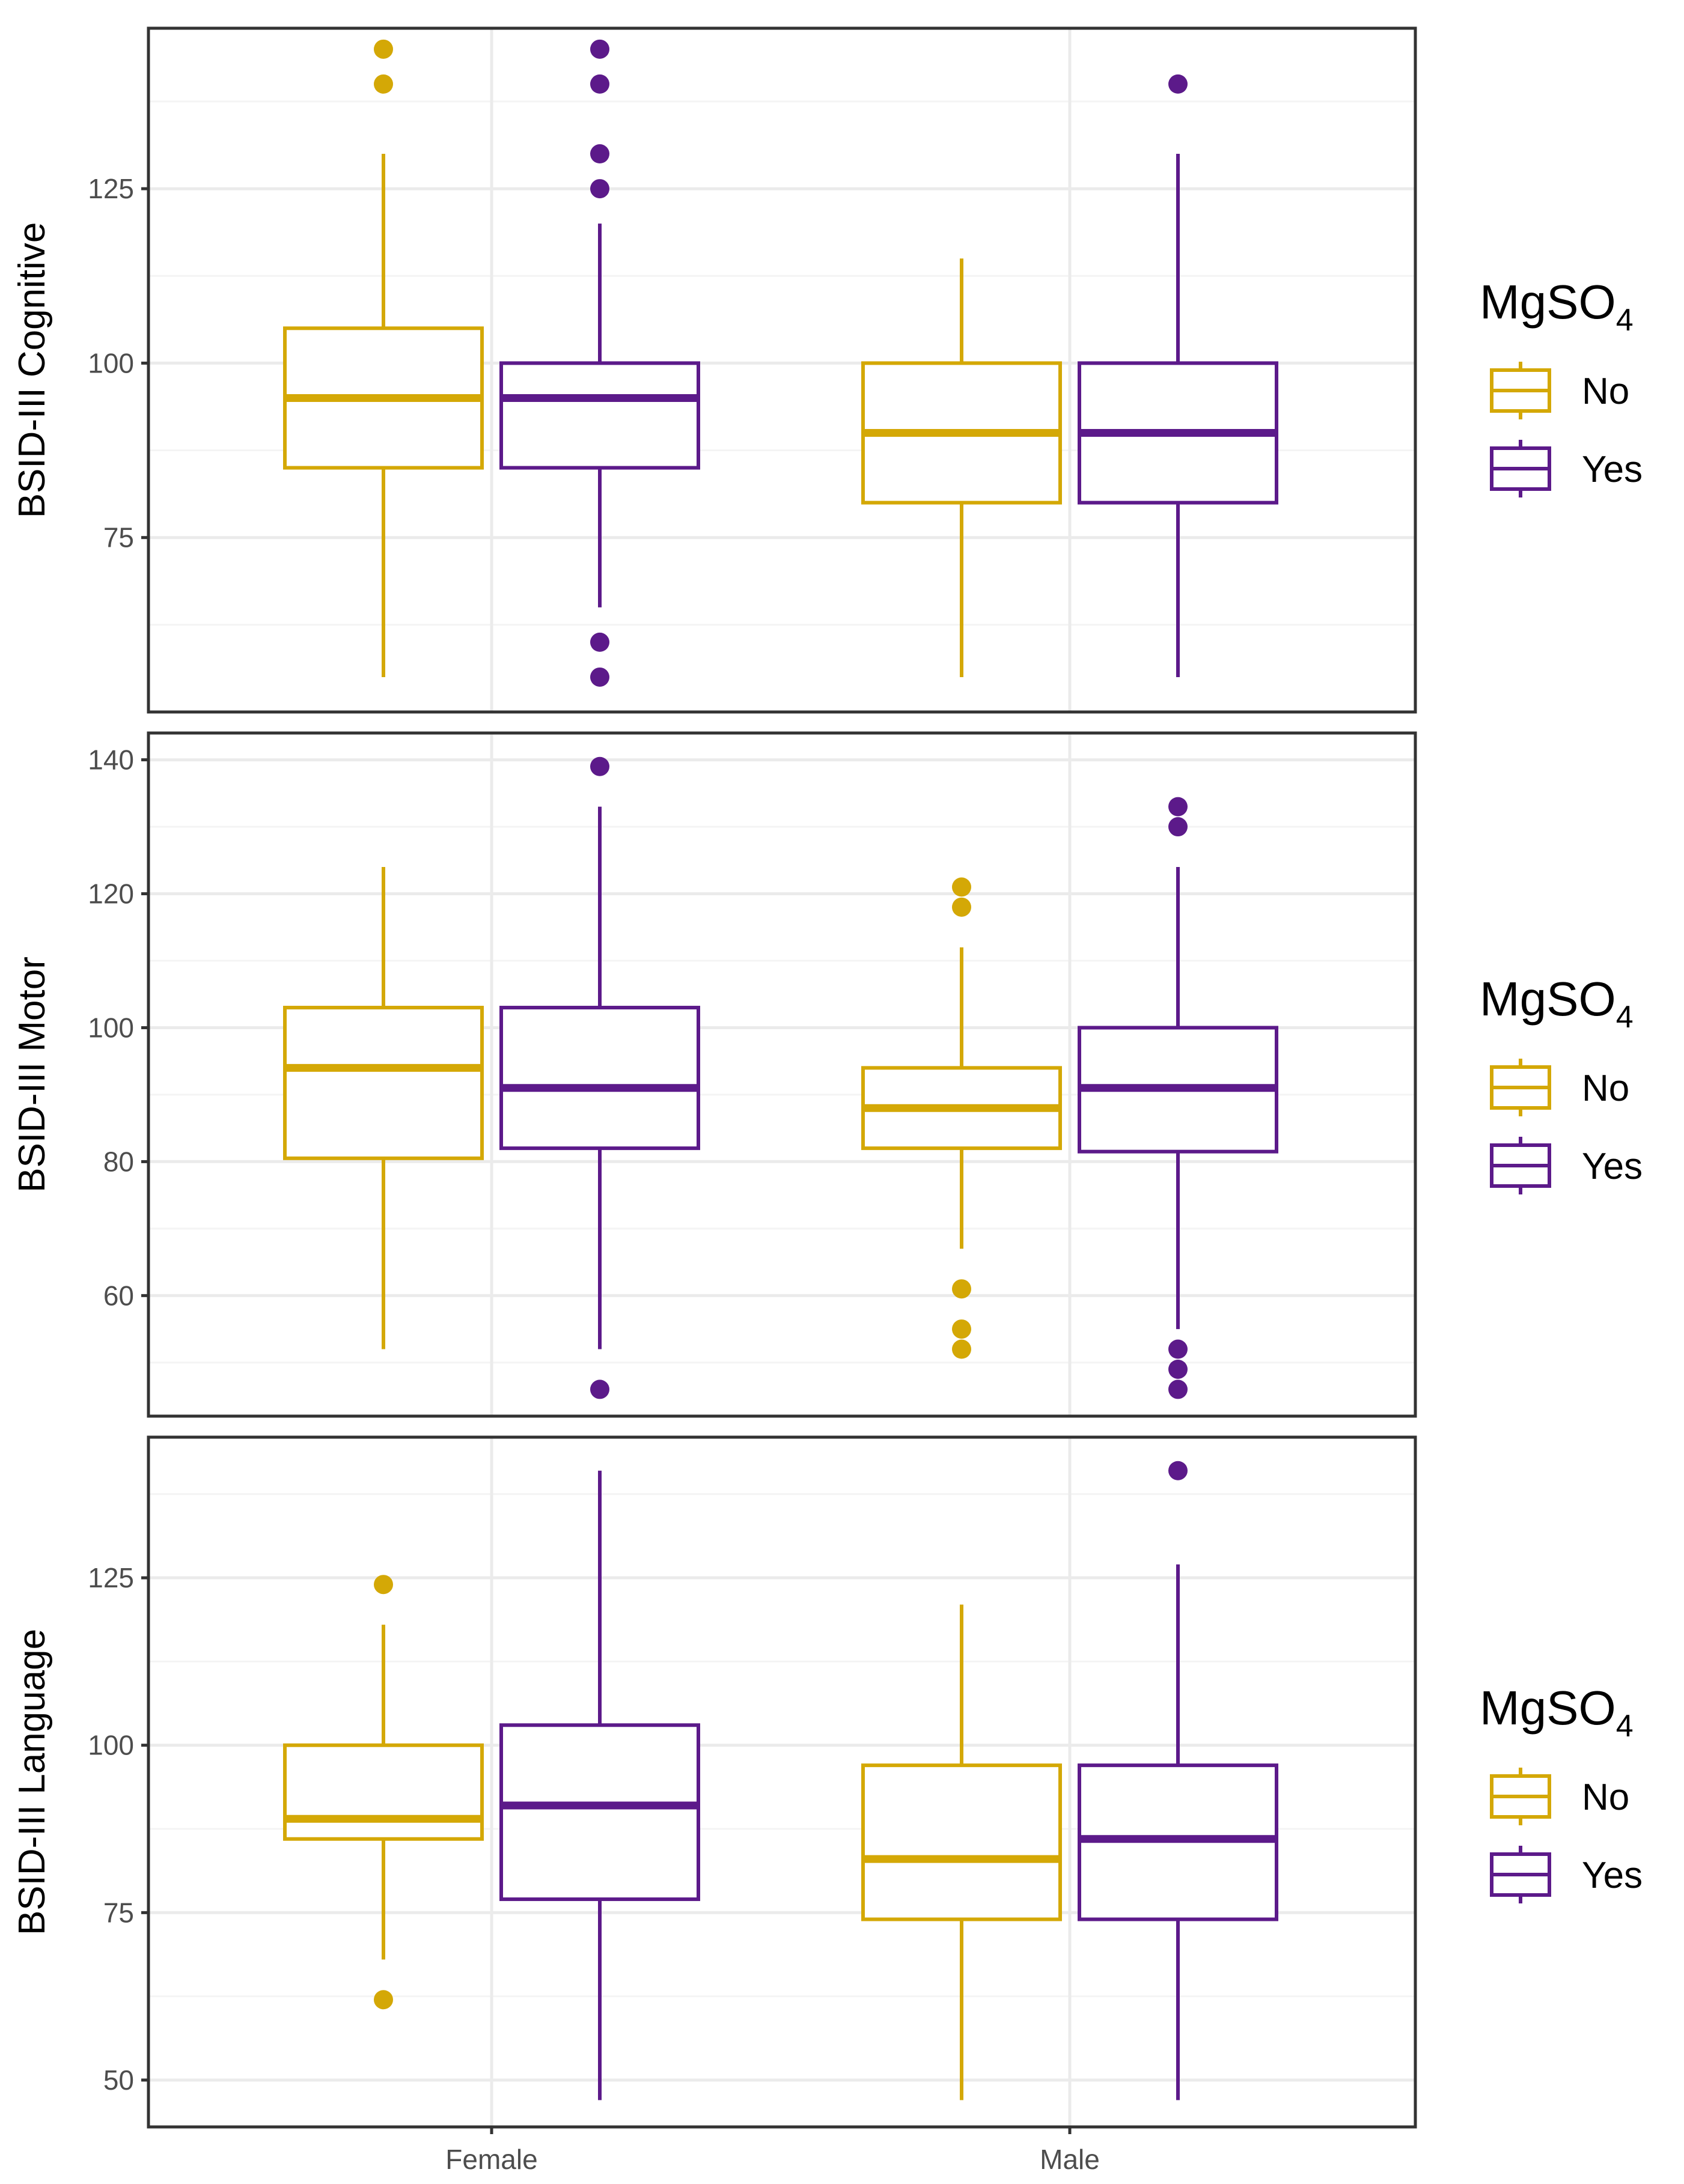 The height and width of the screenshot is (2184, 1684). I want to click on y-axis-title: BSID-III Motor, so click(32, 1075).